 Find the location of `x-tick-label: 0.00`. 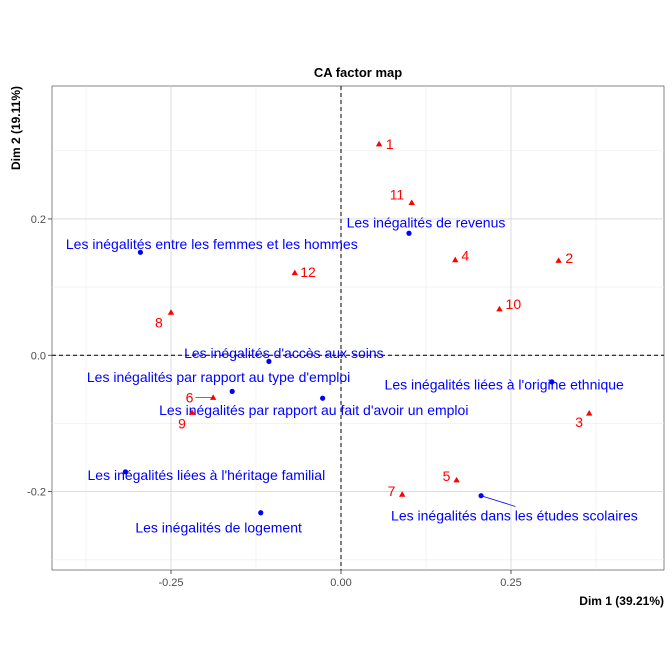

x-tick-label: 0.00 is located at coordinates (340, 583).